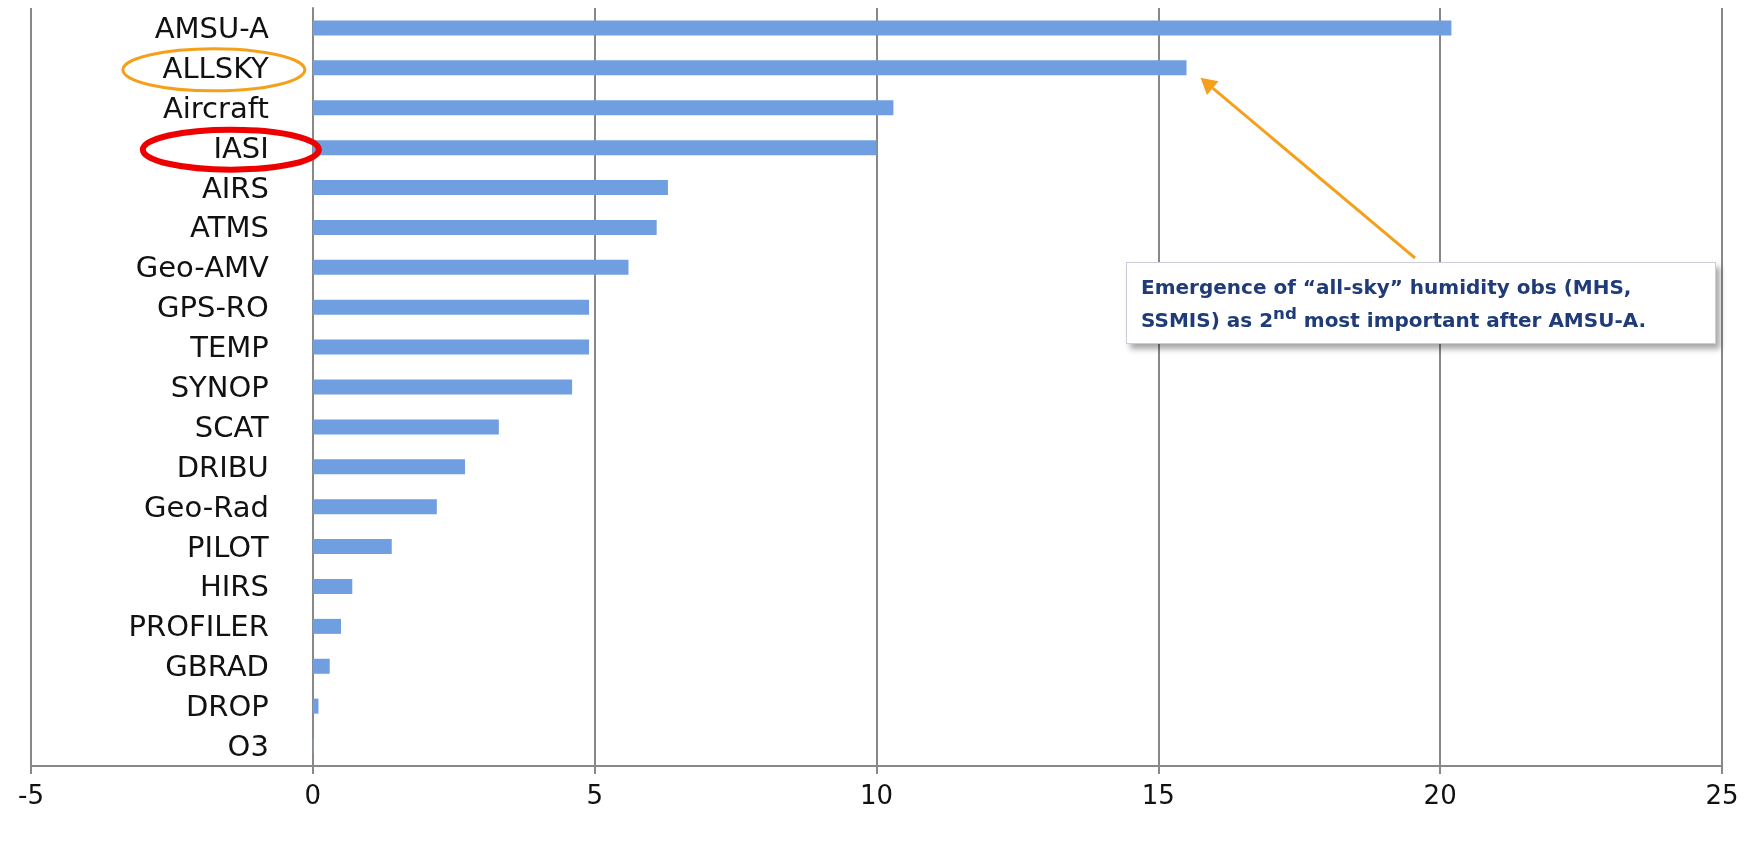  Describe the element at coordinates (229, 227) in the screenshot. I see `y-tick-label: ATMS` at that location.